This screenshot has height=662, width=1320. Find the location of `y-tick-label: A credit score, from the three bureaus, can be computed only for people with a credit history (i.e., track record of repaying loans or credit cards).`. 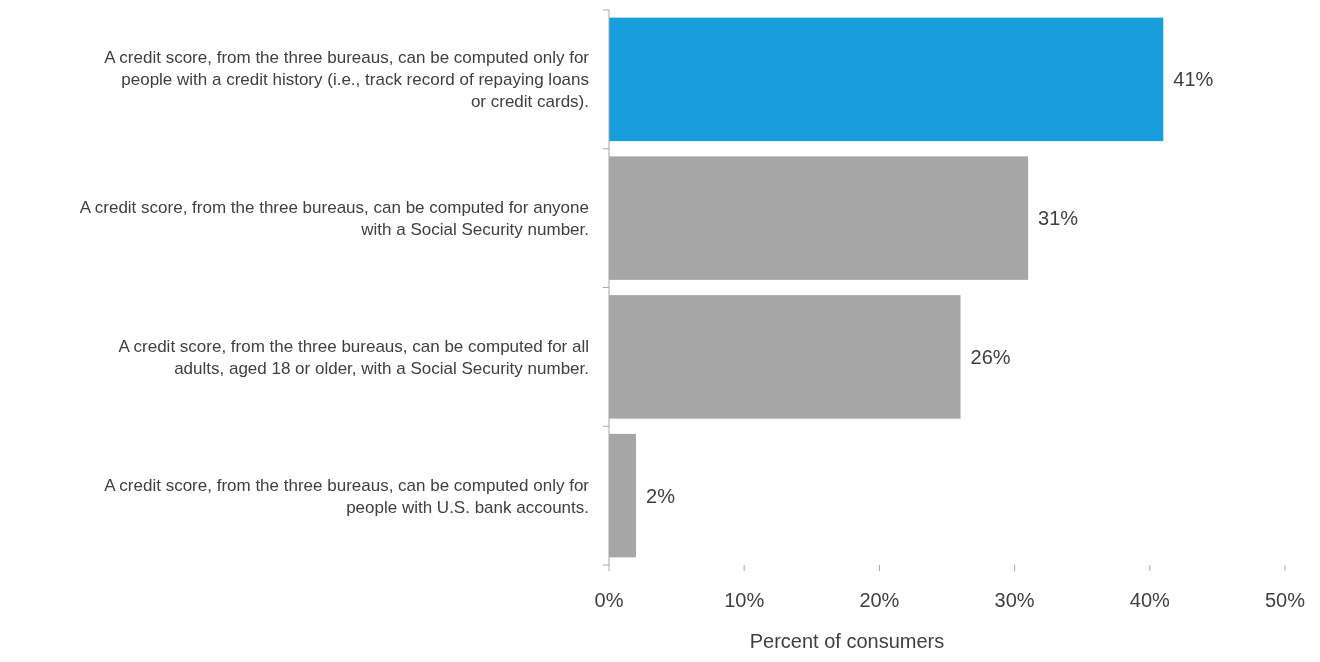

y-tick-label: A credit score, from the three bureaus, can be computed only for people with a credit history (i.e., track record of repaying loans or credit cards). is located at coordinates (347, 80).